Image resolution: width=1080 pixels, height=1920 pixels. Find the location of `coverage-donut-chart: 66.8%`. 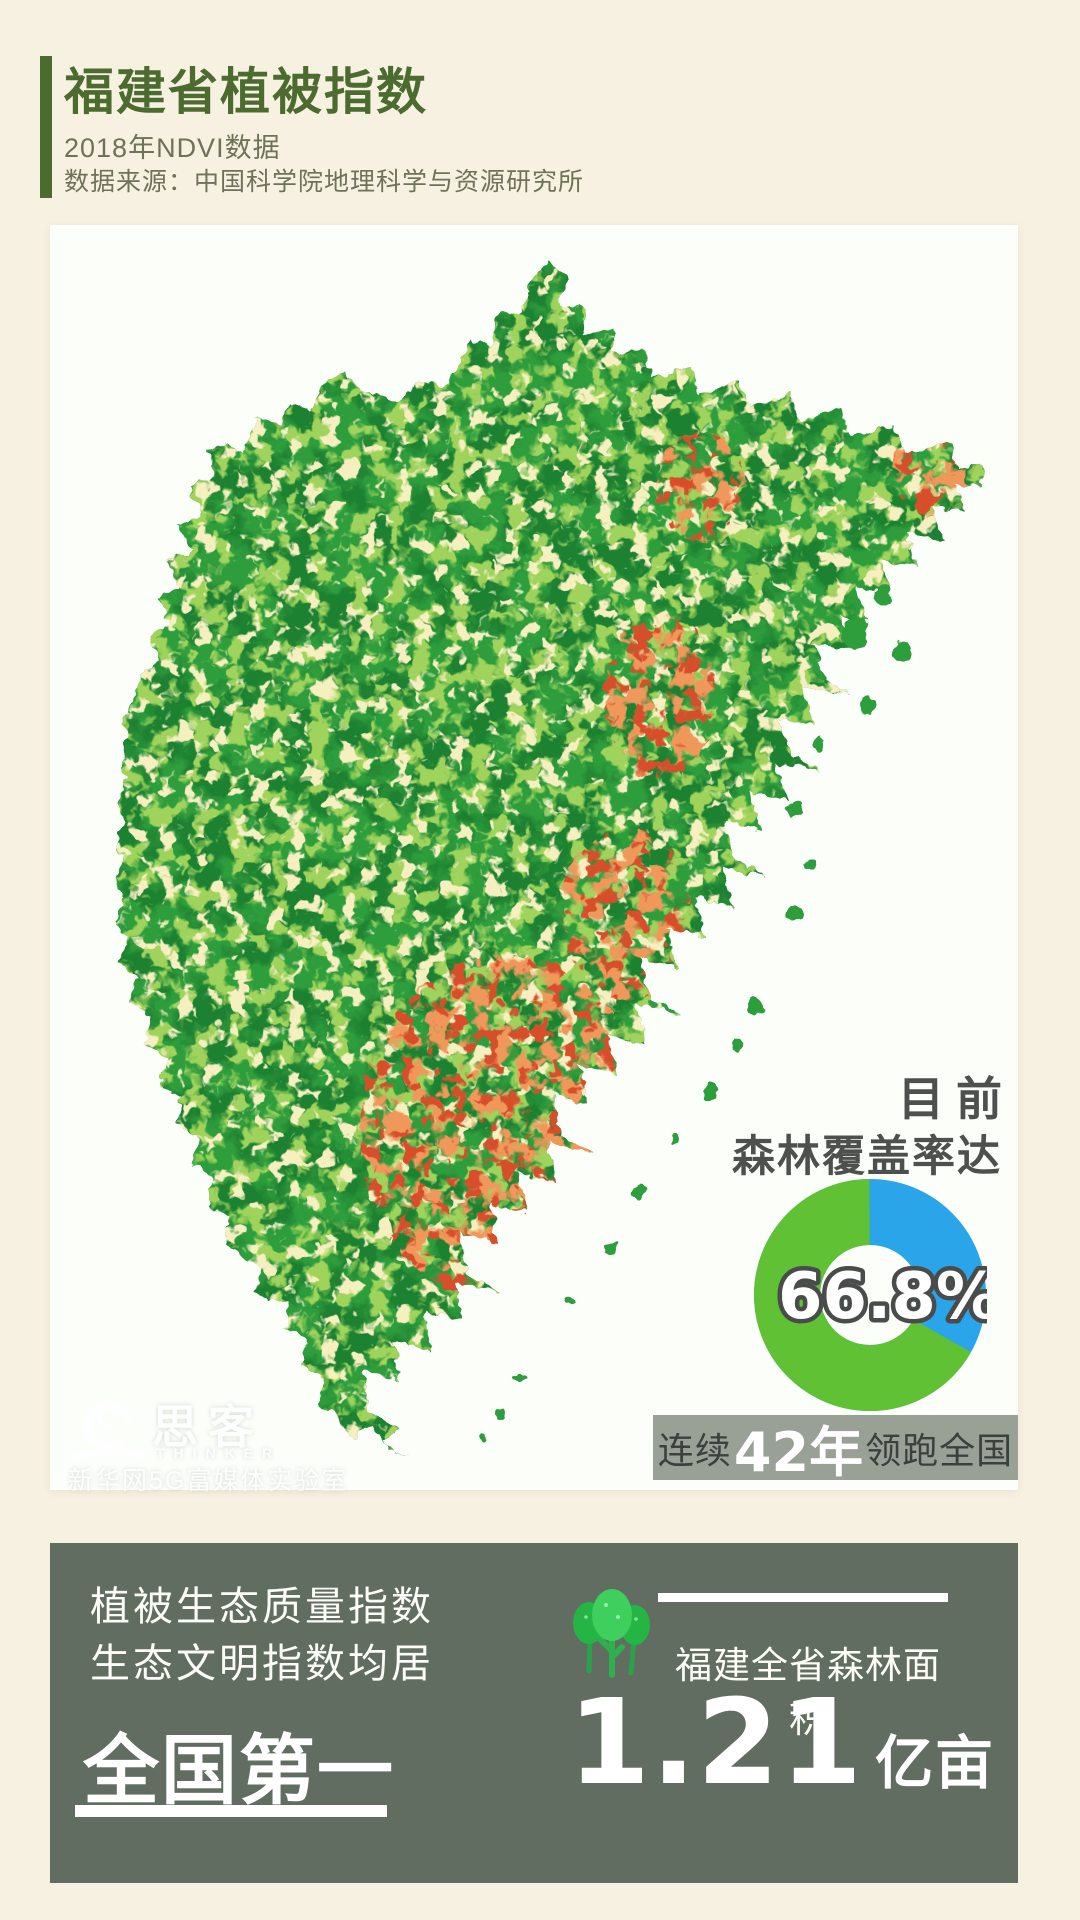

coverage-donut-chart: 66.8% is located at coordinates (870, 1295).